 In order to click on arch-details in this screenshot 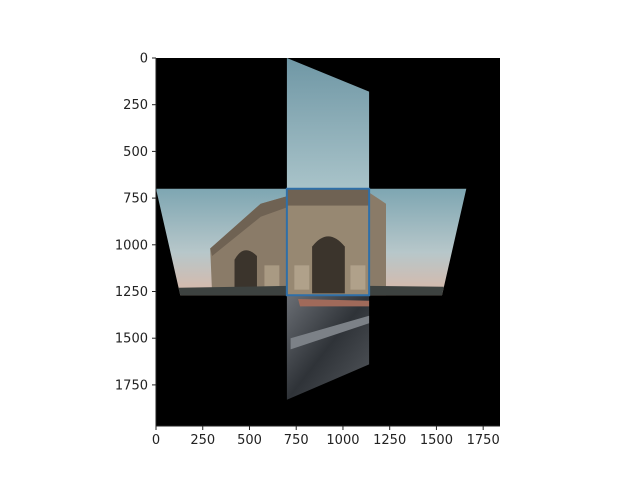, I will do `click(311, 269)`.